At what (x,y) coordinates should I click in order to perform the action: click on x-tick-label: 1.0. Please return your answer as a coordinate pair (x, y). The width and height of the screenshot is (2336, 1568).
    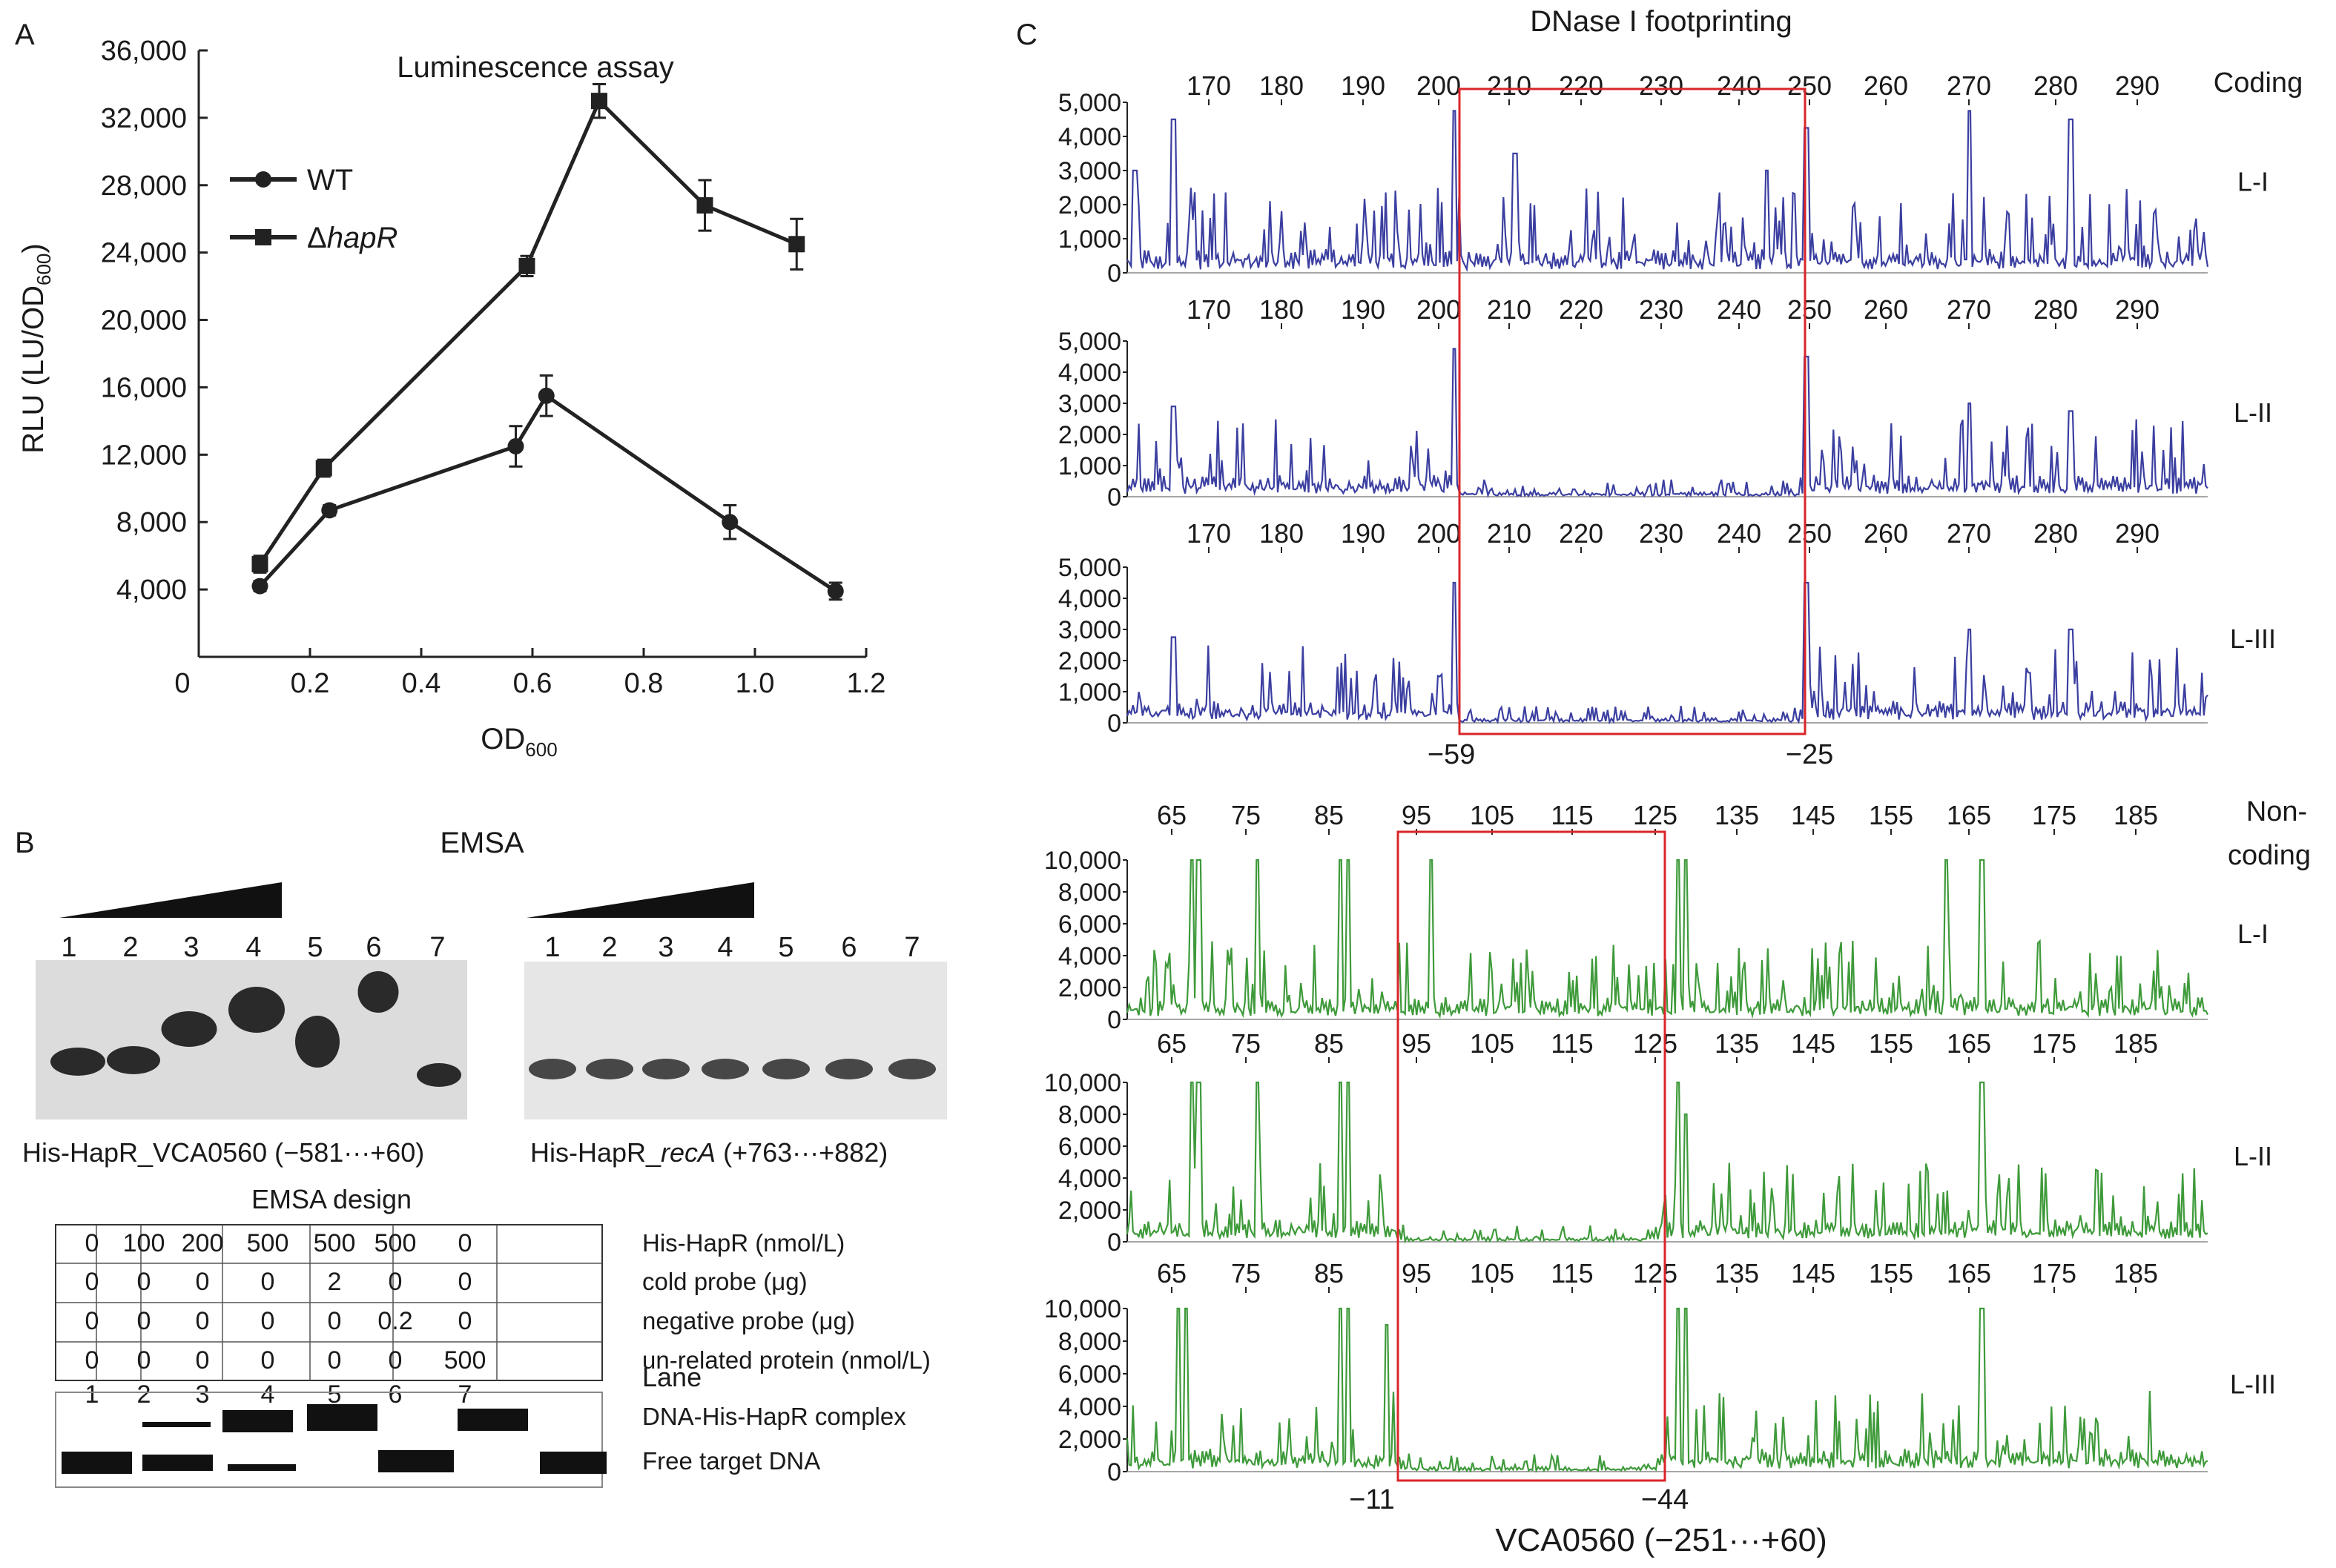
    Looking at the image, I should click on (755, 683).